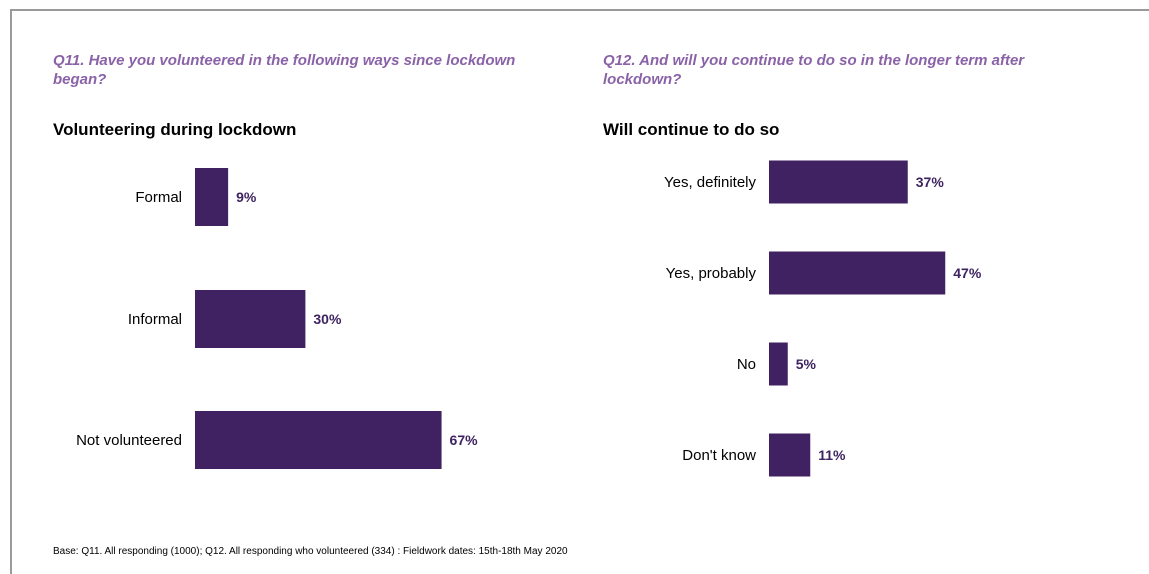  What do you see at coordinates (790, 455) in the screenshot?
I see `bar-don-t-know` at bounding box center [790, 455].